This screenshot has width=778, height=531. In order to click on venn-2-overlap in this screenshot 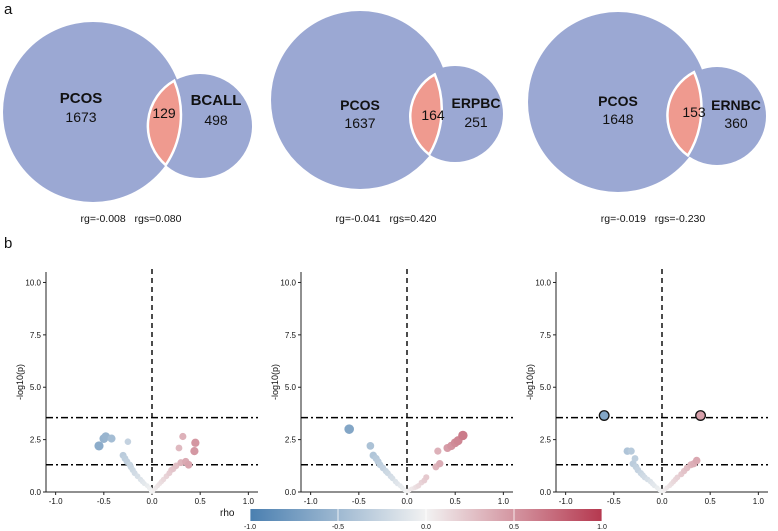, I will do `click(425, 114)`.